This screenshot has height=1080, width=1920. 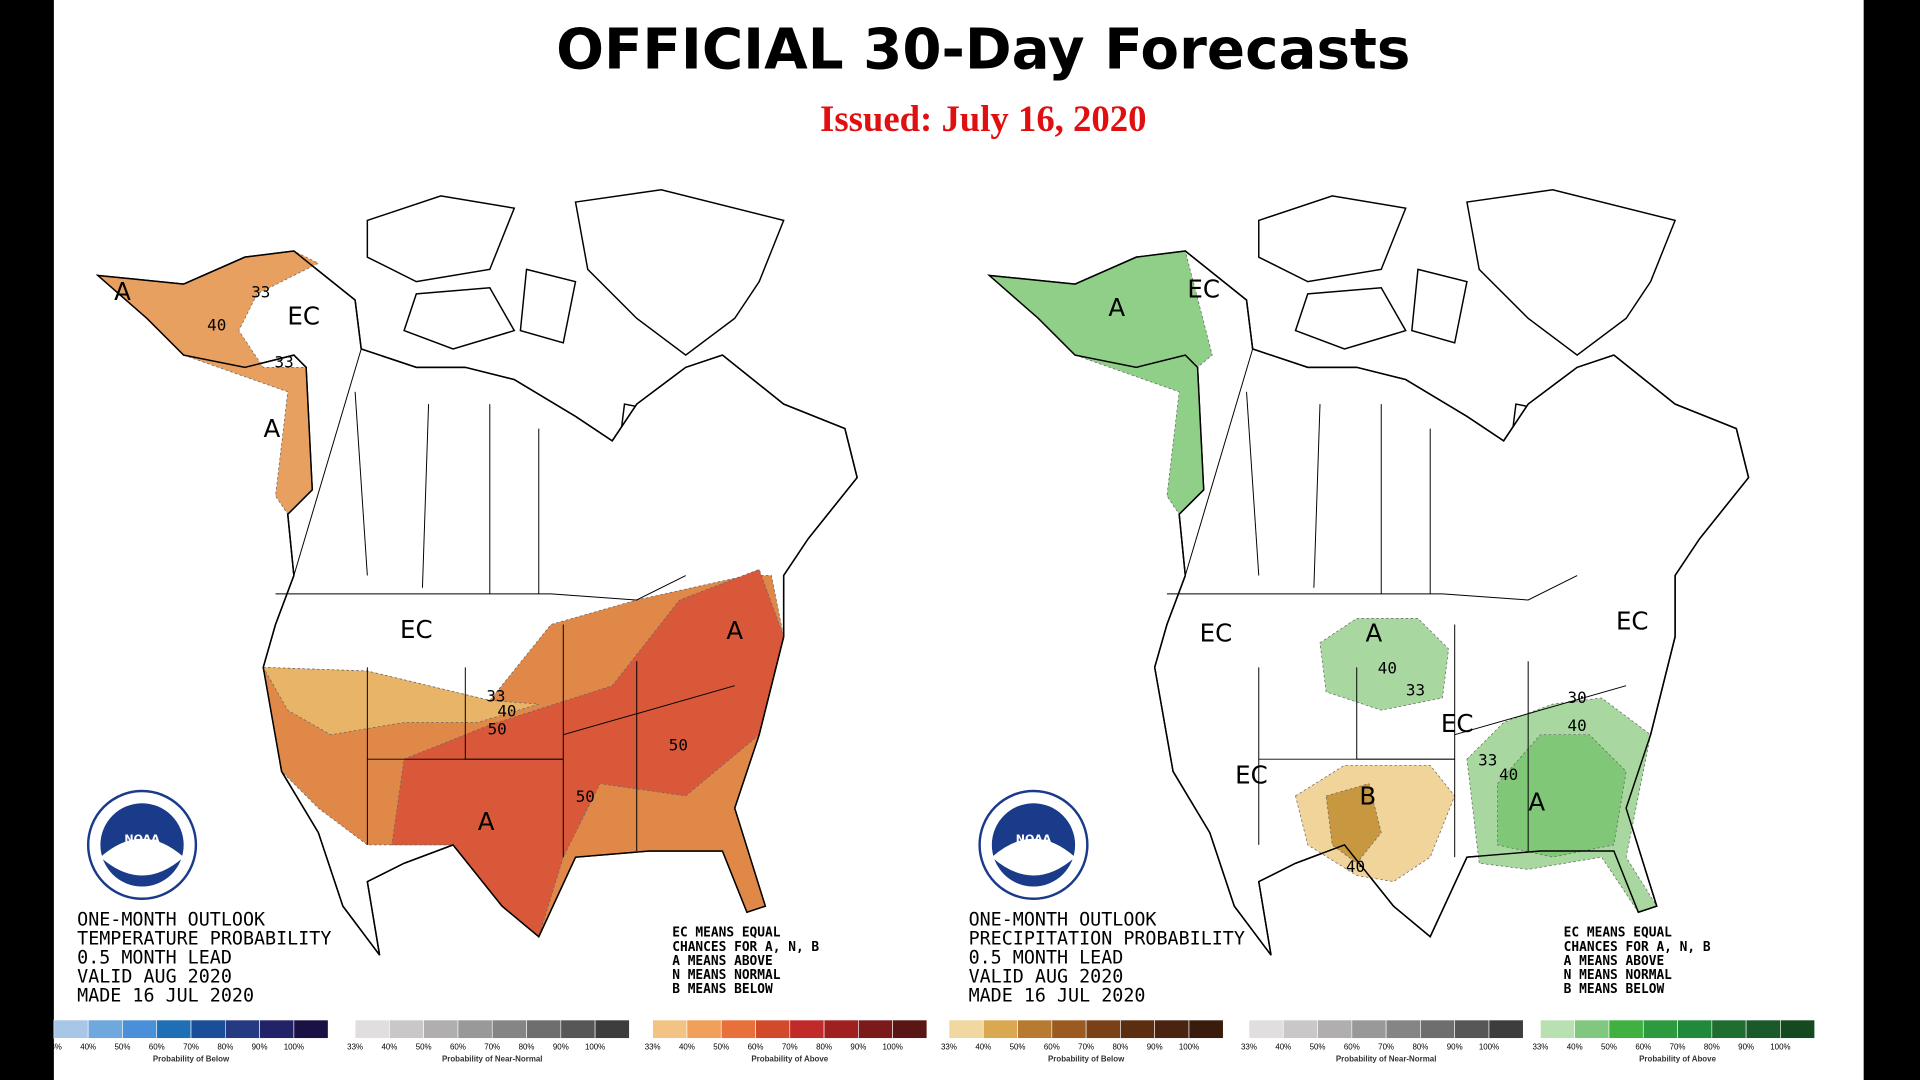 What do you see at coordinates (142, 838) in the screenshot?
I see `logo-text: NOAA` at bounding box center [142, 838].